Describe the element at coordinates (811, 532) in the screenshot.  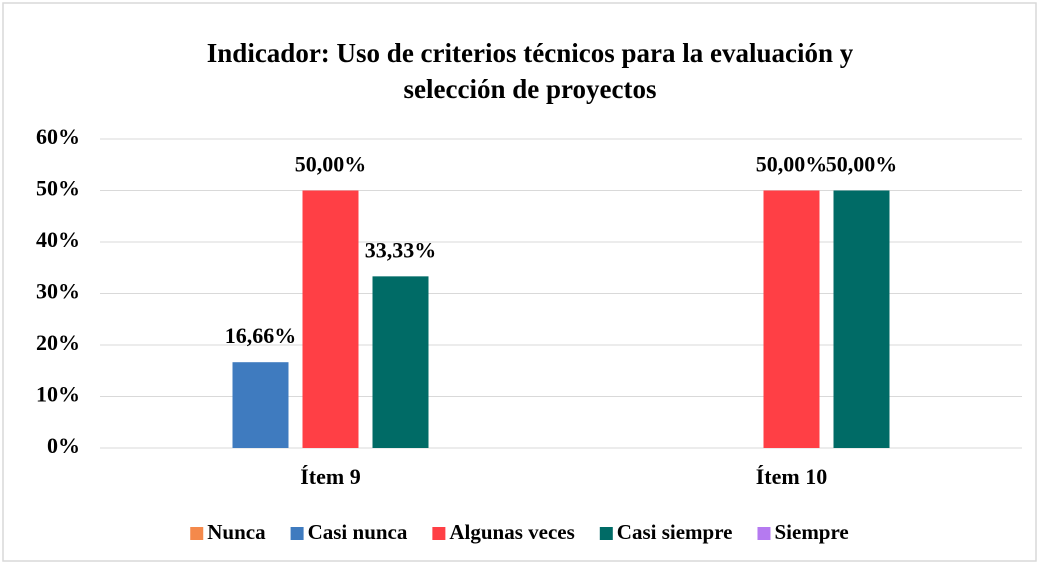
I see `legend-label: Siempre` at that location.